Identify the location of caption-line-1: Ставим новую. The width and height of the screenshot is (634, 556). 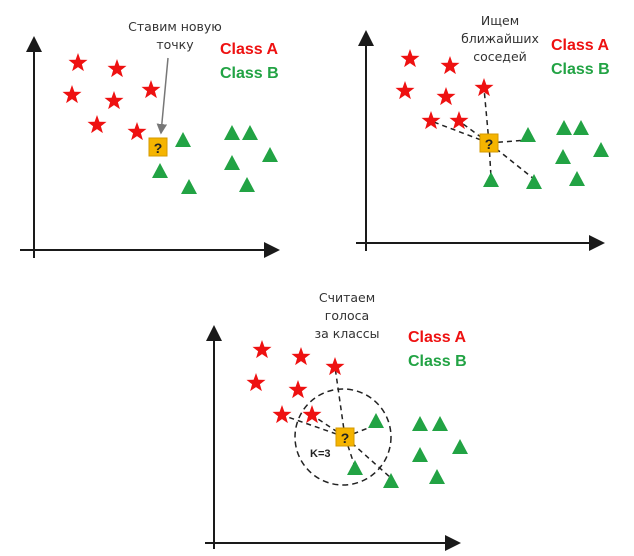
(175, 26).